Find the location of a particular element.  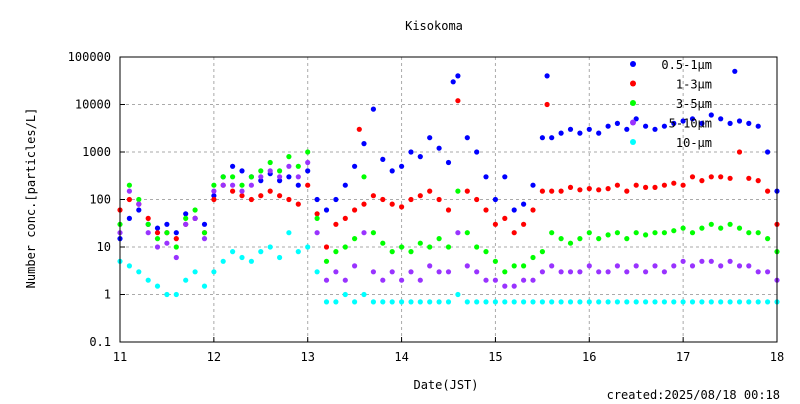

legend-marker is located at coordinates (633, 103).